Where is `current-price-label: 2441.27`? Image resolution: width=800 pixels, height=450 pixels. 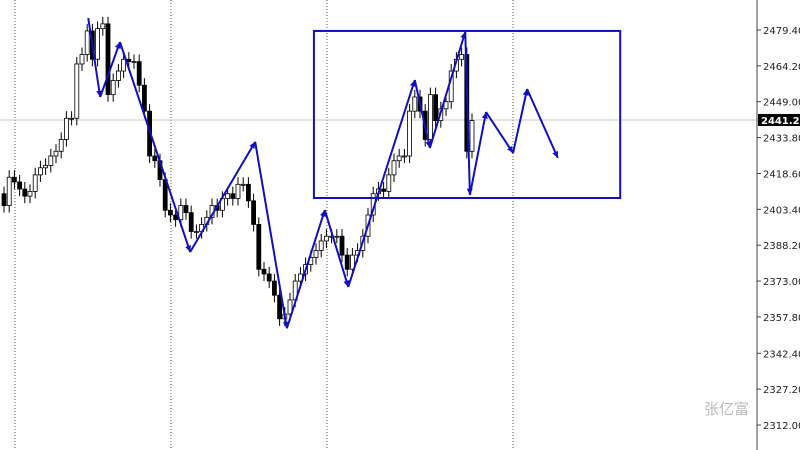
current-price-label: 2441.27 is located at coordinates (780, 121).